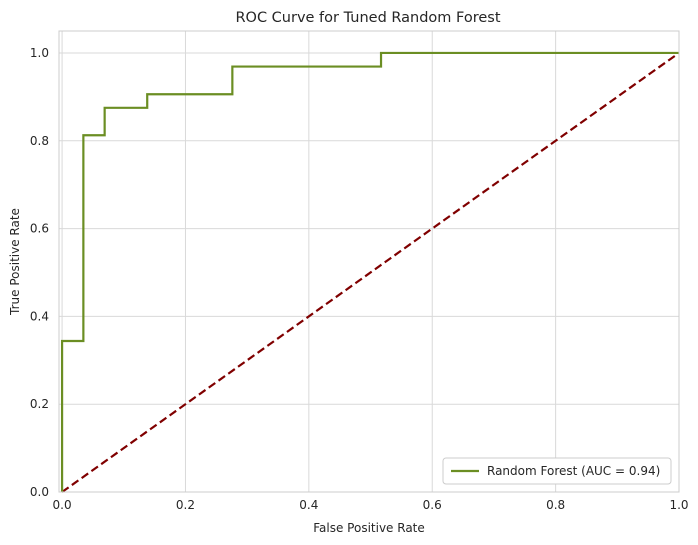 The height and width of the screenshot is (545, 698). What do you see at coordinates (39, 141) in the screenshot?
I see `y-tick-label: 0.8` at bounding box center [39, 141].